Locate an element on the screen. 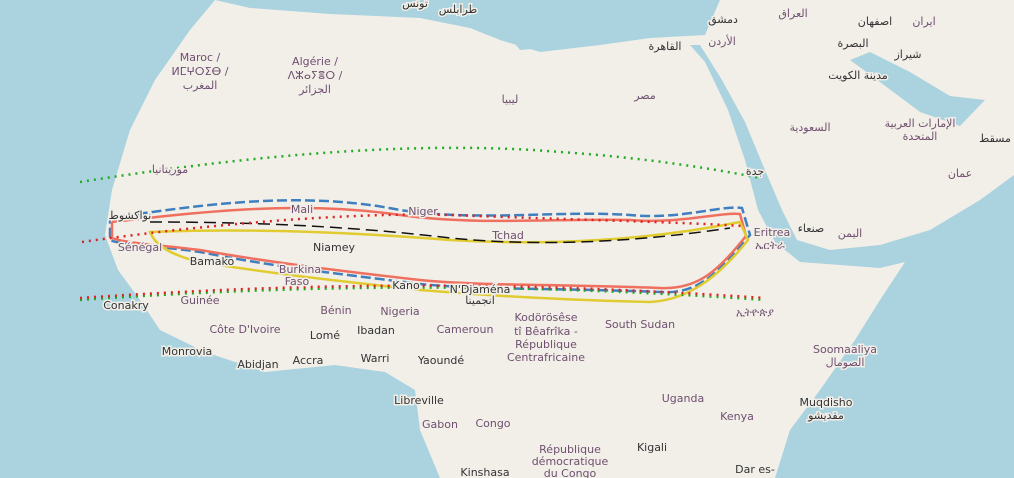 This screenshot has width=1014, height=478. city-label: Dar es- is located at coordinates (755, 469).